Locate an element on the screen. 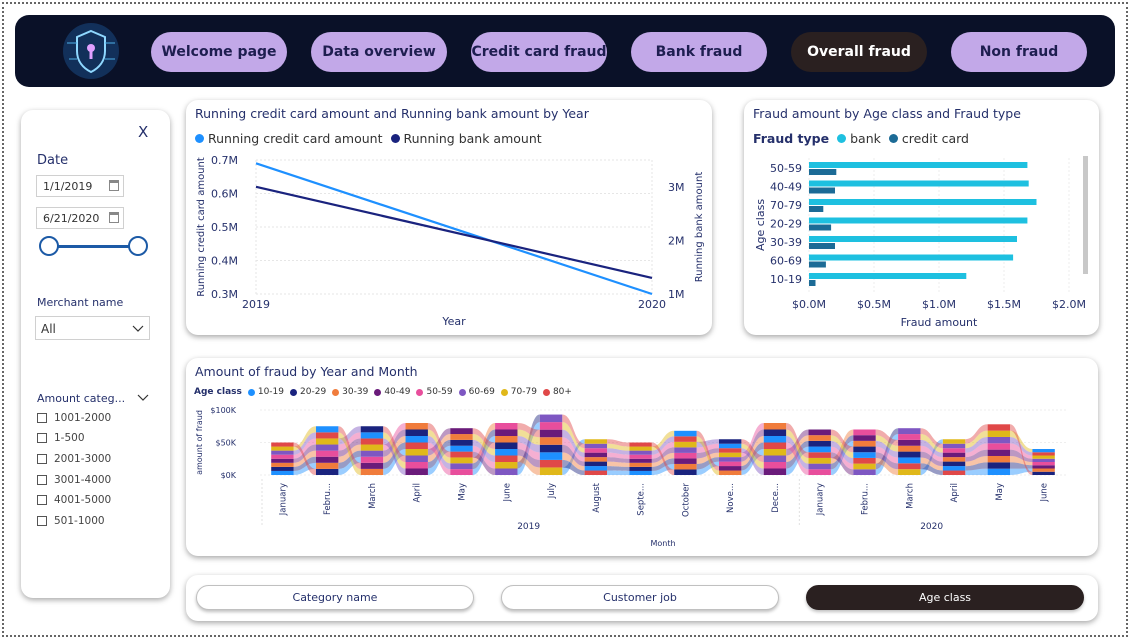  nav-bank-fraud: Bank fraud is located at coordinates (699, 52).